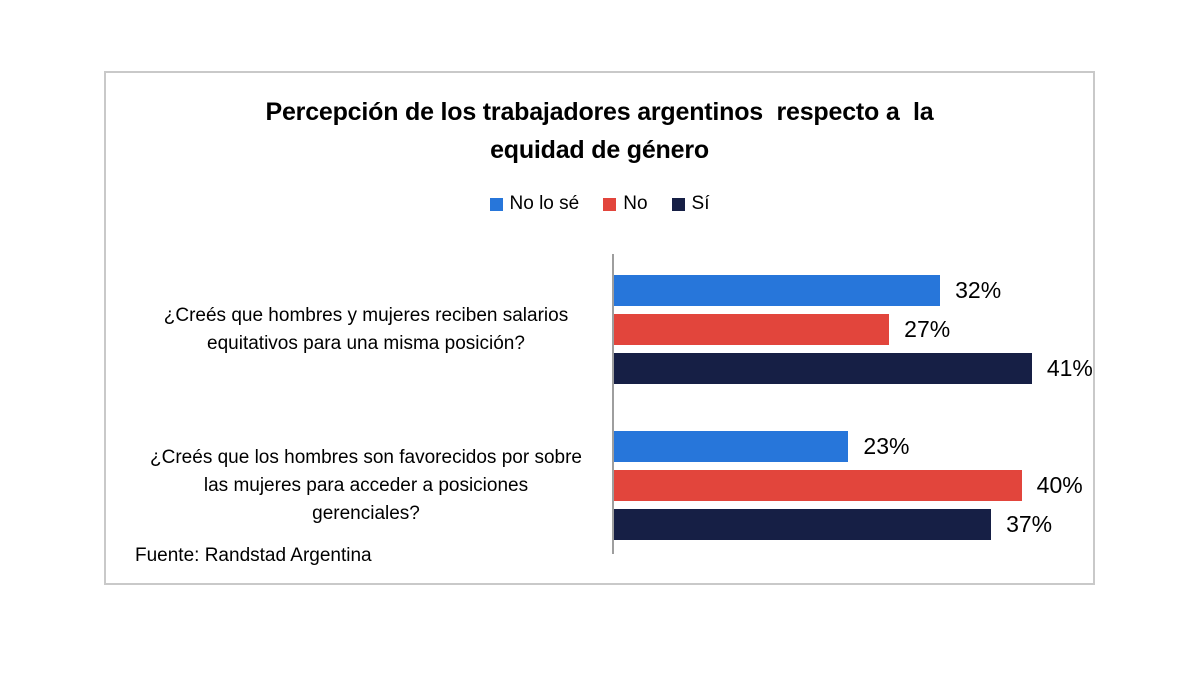 The width and height of the screenshot is (1200, 675). Describe the element at coordinates (1059, 485) in the screenshot. I see `bar-value-label: 40%` at that location.